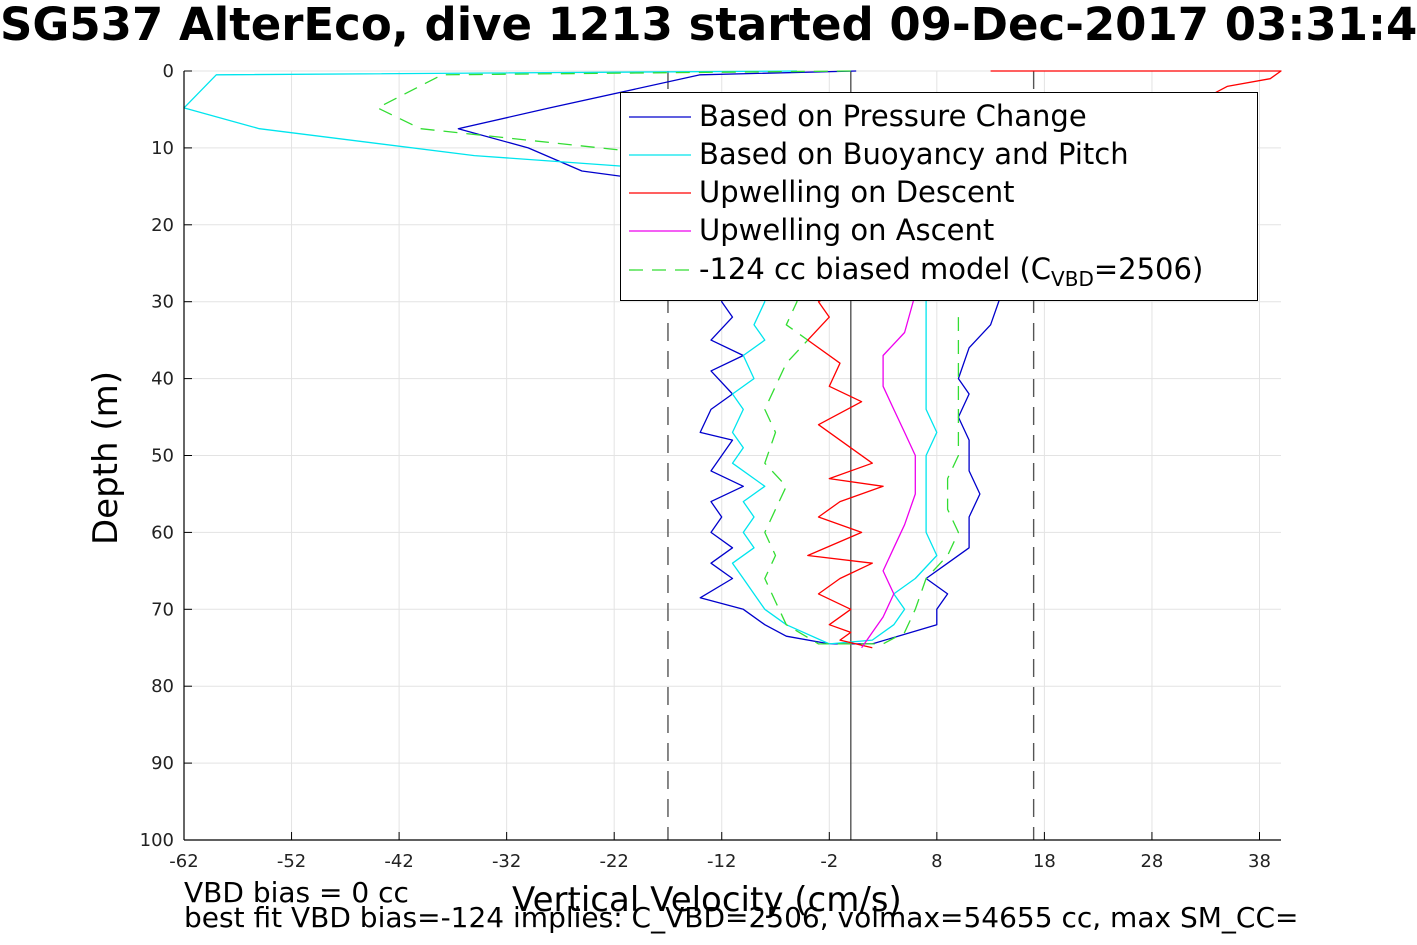 Image resolution: width=1417 pixels, height=945 pixels. I want to click on x-tick-label: 38, so click(1259, 861).